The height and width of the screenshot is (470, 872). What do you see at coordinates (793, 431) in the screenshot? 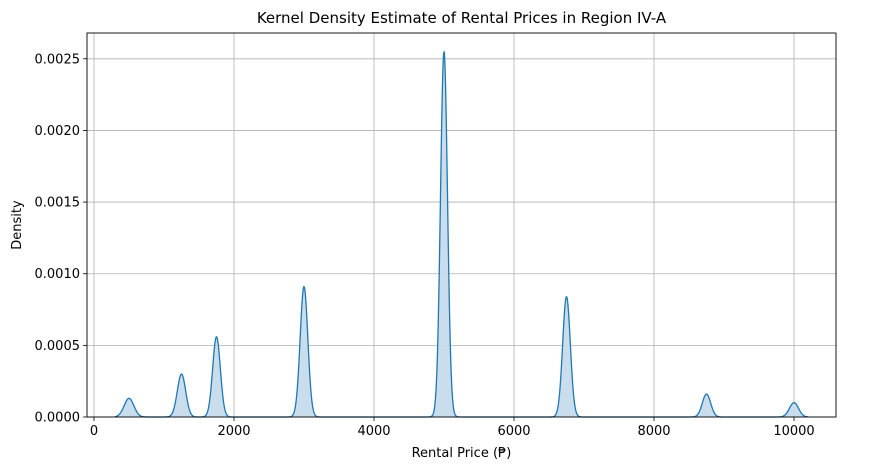
I see `x-tick-label: 10000` at bounding box center [793, 431].